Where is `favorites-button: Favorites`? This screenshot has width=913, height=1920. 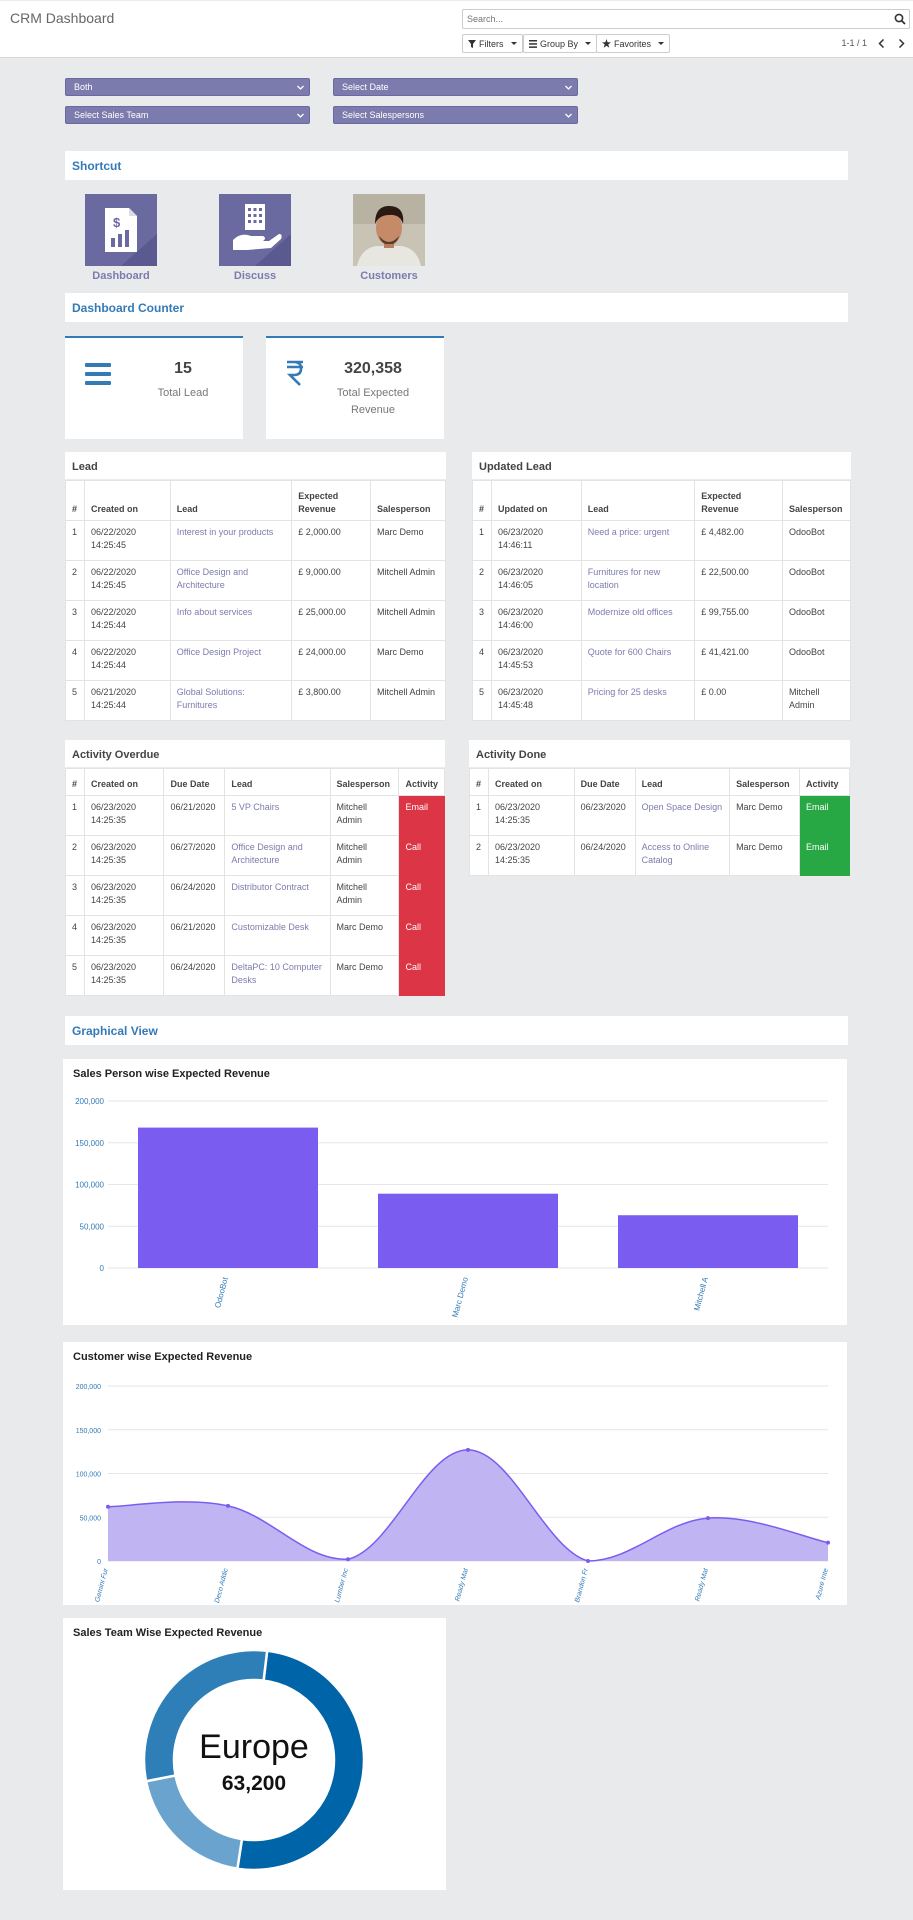 favorites-button: Favorites is located at coordinates (633, 43).